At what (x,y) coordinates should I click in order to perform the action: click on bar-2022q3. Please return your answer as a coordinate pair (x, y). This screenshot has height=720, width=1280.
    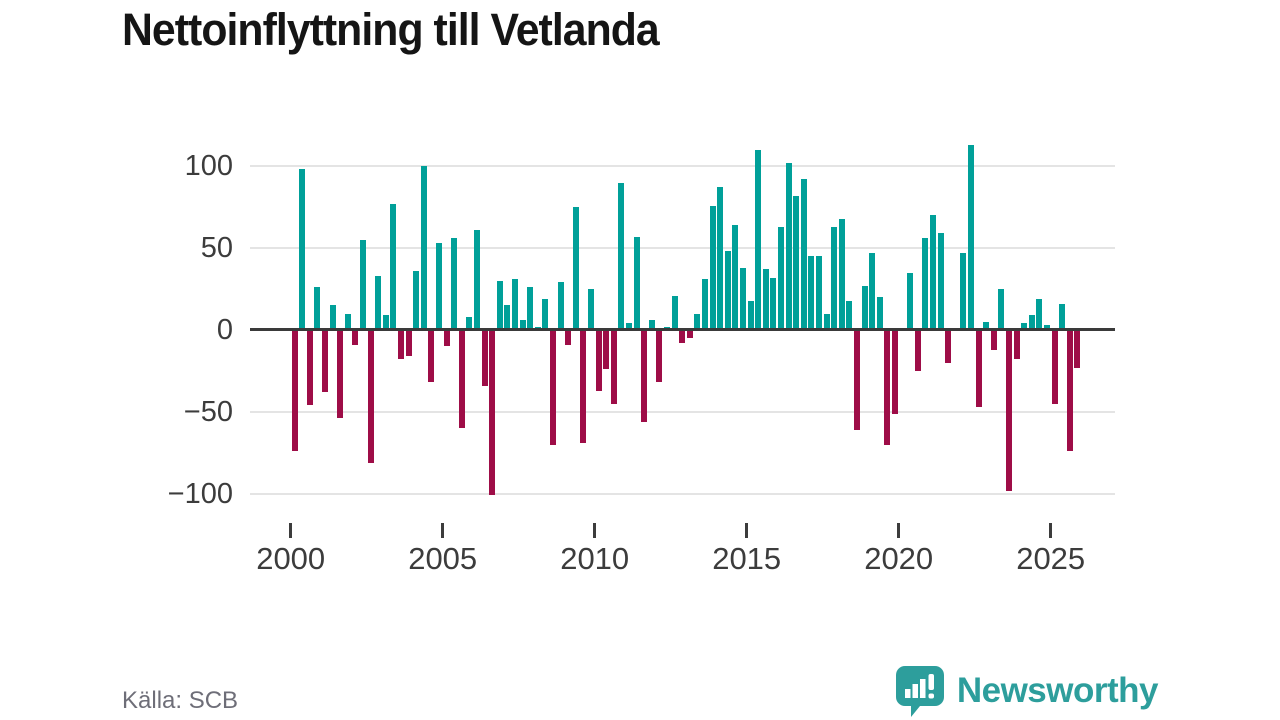
    Looking at the image, I should click on (978, 368).